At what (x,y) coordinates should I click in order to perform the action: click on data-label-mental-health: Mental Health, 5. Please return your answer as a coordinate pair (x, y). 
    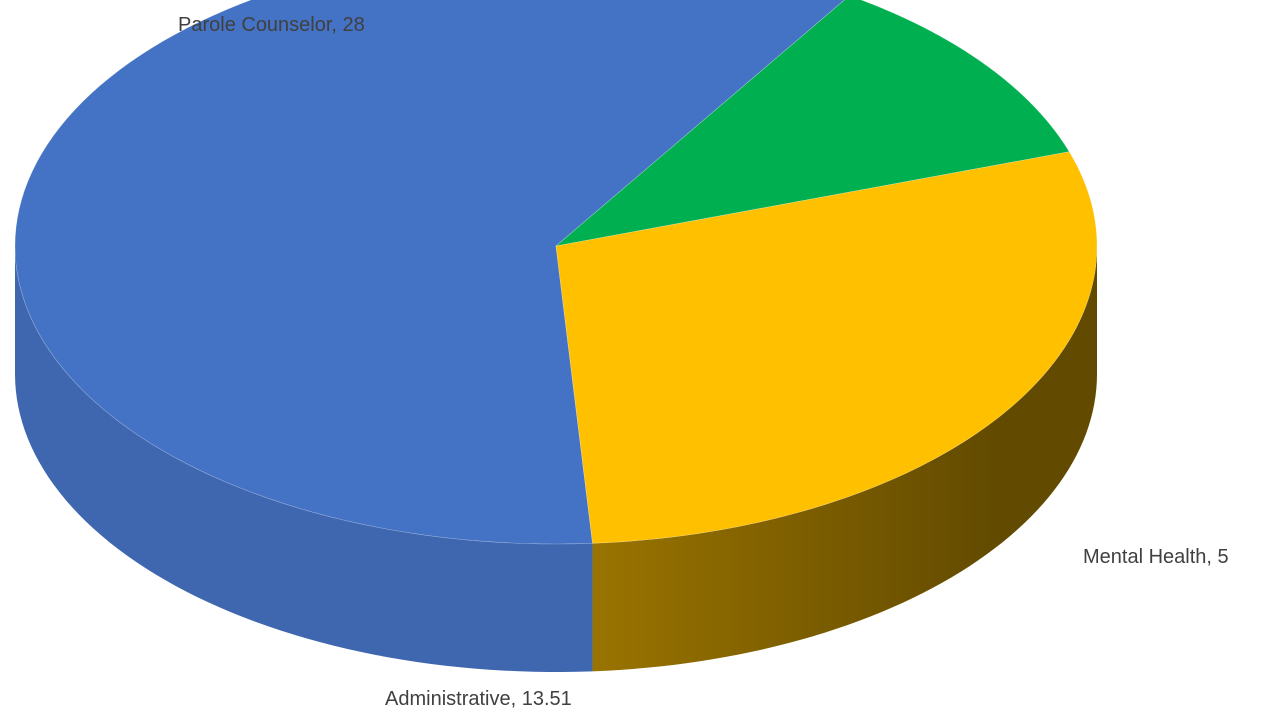
    Looking at the image, I should click on (1156, 557).